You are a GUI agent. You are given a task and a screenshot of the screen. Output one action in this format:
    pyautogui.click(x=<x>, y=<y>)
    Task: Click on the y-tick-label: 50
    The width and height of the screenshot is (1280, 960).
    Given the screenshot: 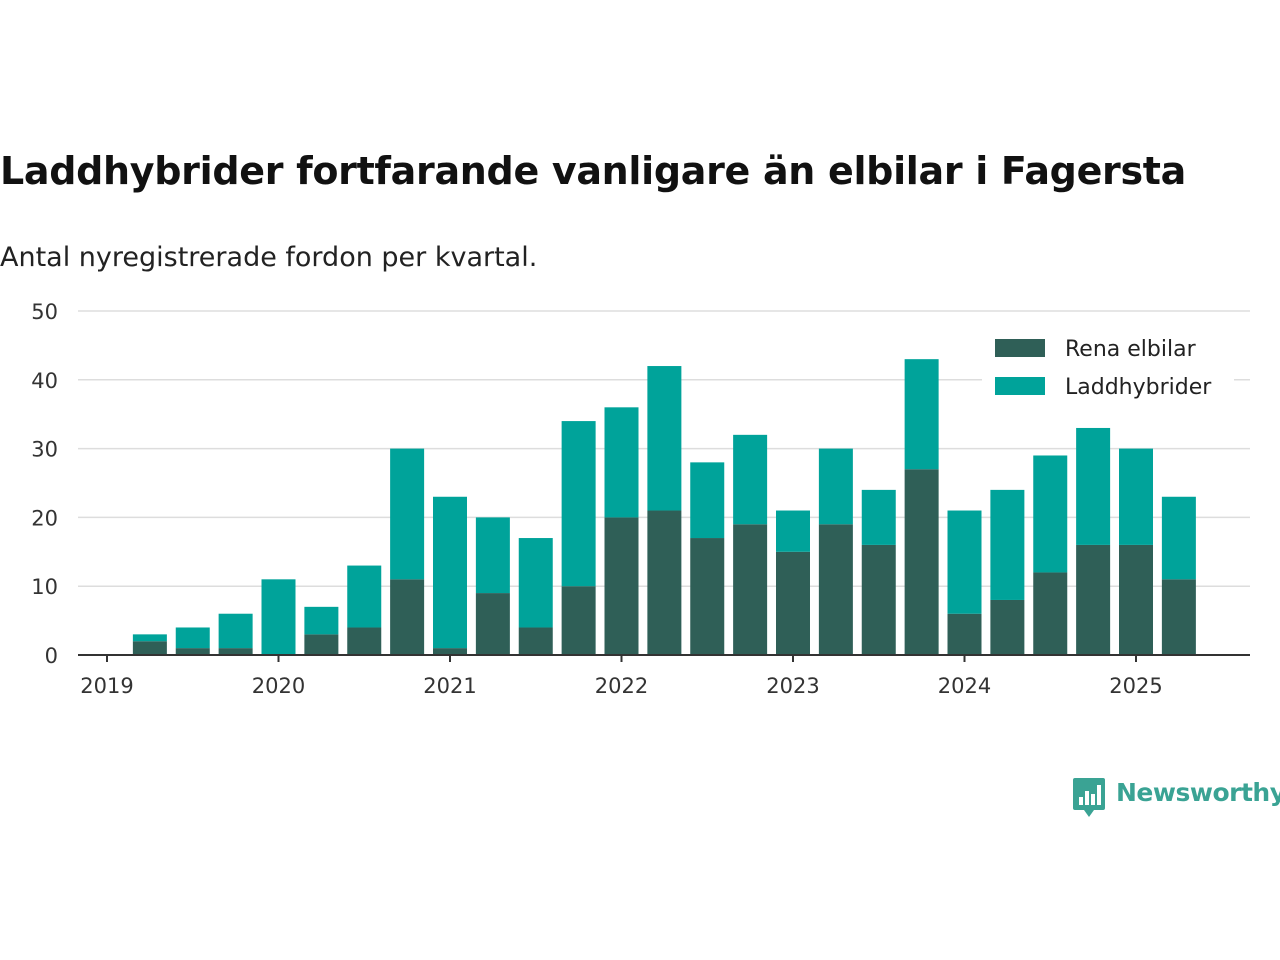 What is the action you would take?
    pyautogui.click(x=44, y=312)
    